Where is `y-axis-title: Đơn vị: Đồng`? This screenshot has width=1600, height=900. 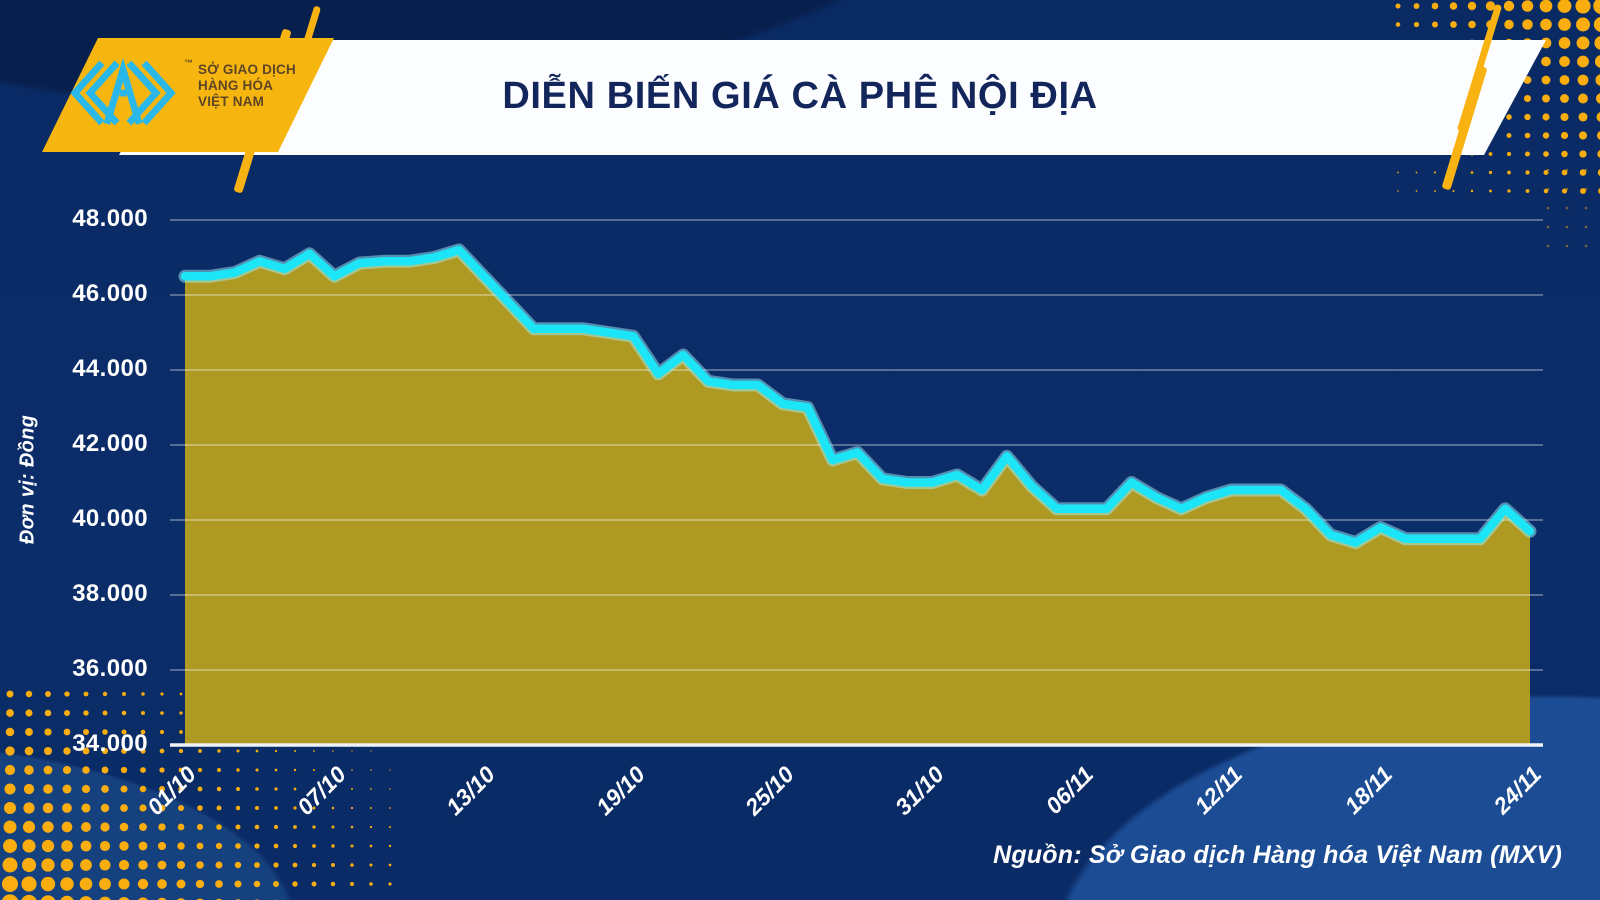 y-axis-title: Đơn vị: Đồng is located at coordinates (27, 479).